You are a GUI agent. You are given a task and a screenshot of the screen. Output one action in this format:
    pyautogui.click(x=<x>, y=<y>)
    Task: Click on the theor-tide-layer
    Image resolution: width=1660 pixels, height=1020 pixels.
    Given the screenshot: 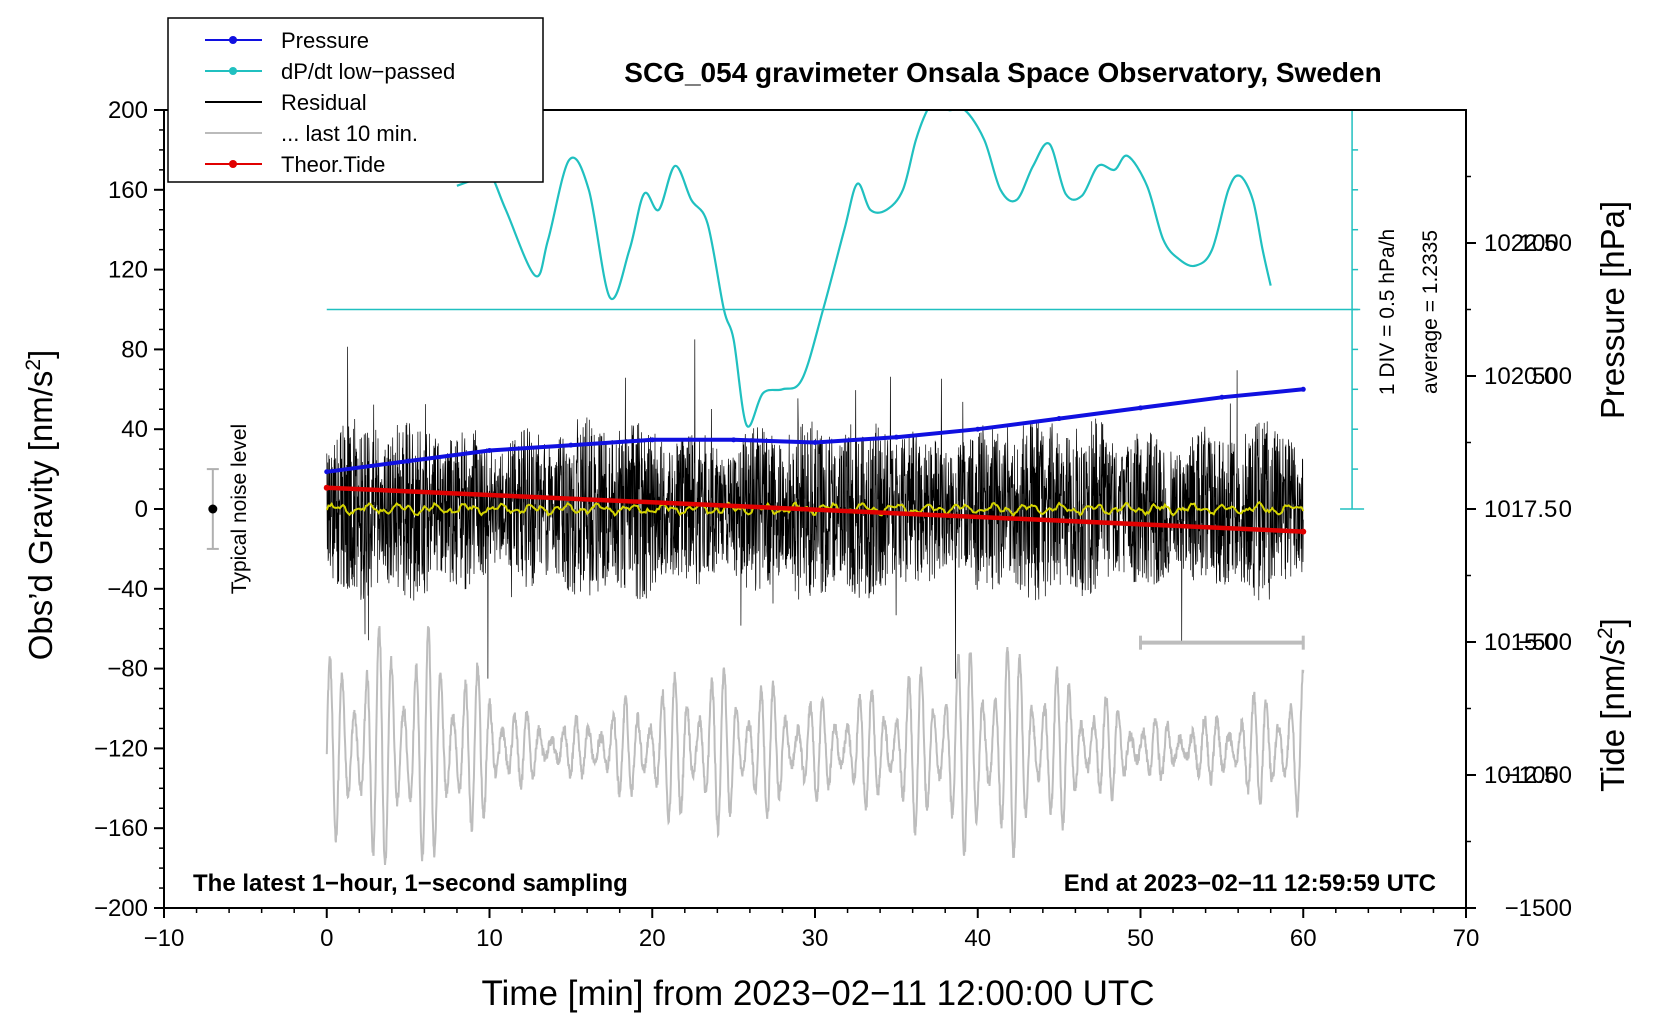 What is the action you would take?
    pyautogui.click(x=815, y=509)
    